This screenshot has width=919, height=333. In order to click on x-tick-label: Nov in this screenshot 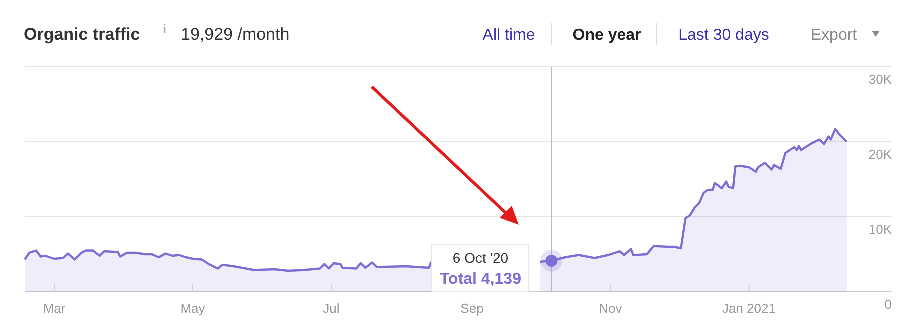, I will do `click(611, 308)`.